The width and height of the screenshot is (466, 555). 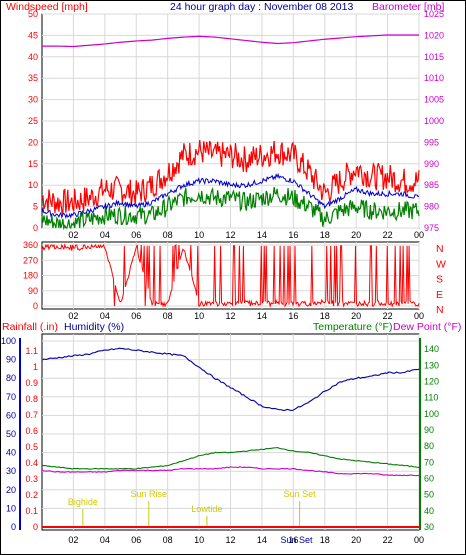 I want to click on humidity-y-tick-label: 20, so click(x=11, y=490).